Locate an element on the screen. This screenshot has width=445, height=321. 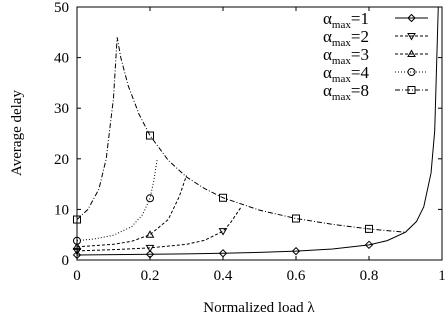
legend-label-4: αmax=4 is located at coordinates (346, 74).